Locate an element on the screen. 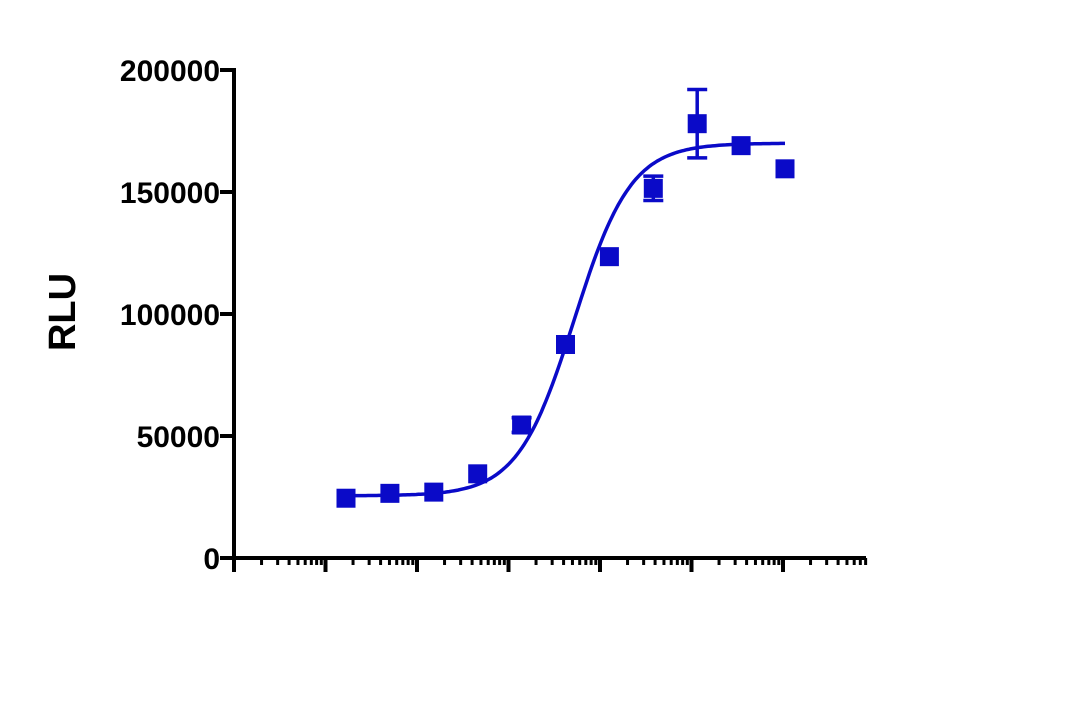 This screenshot has height=715, width=1083. y-tick-label: 0 is located at coordinates (211, 559).